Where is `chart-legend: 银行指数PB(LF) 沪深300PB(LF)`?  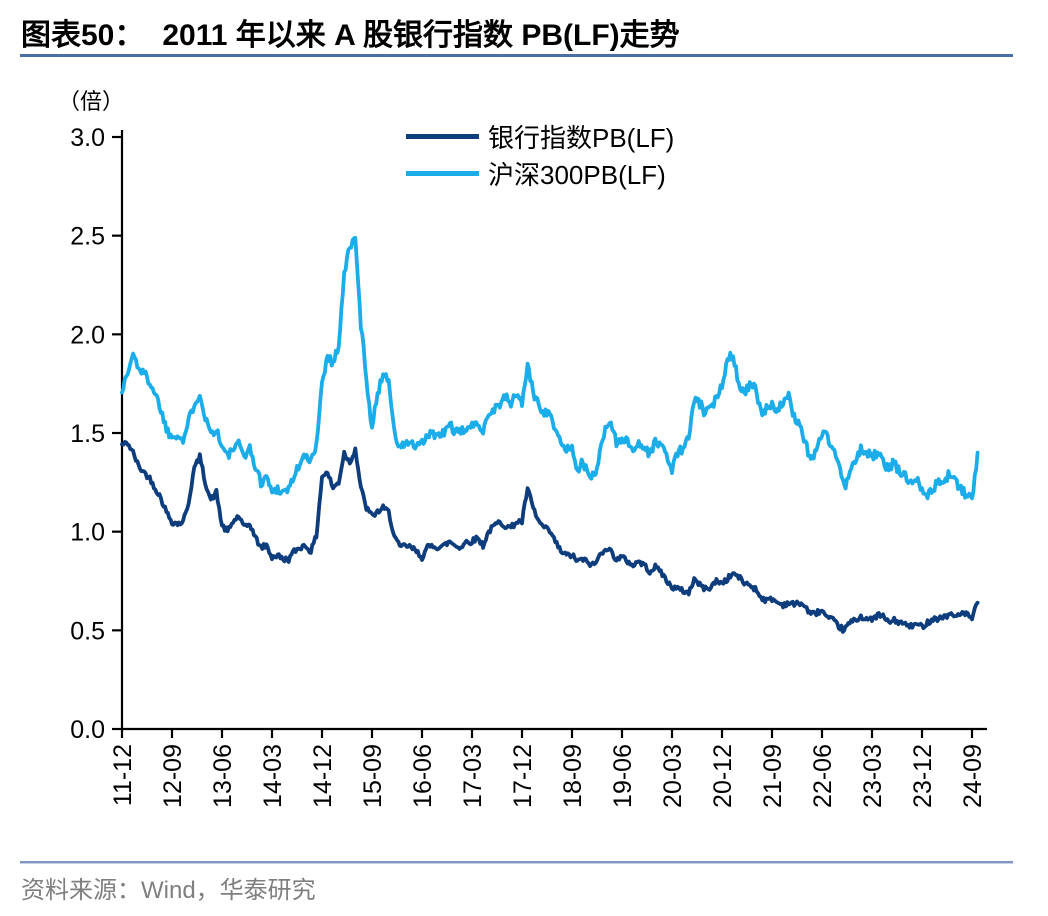
chart-legend: 银行指数PB(LF) 沪深300PB(LF) is located at coordinates (540, 155).